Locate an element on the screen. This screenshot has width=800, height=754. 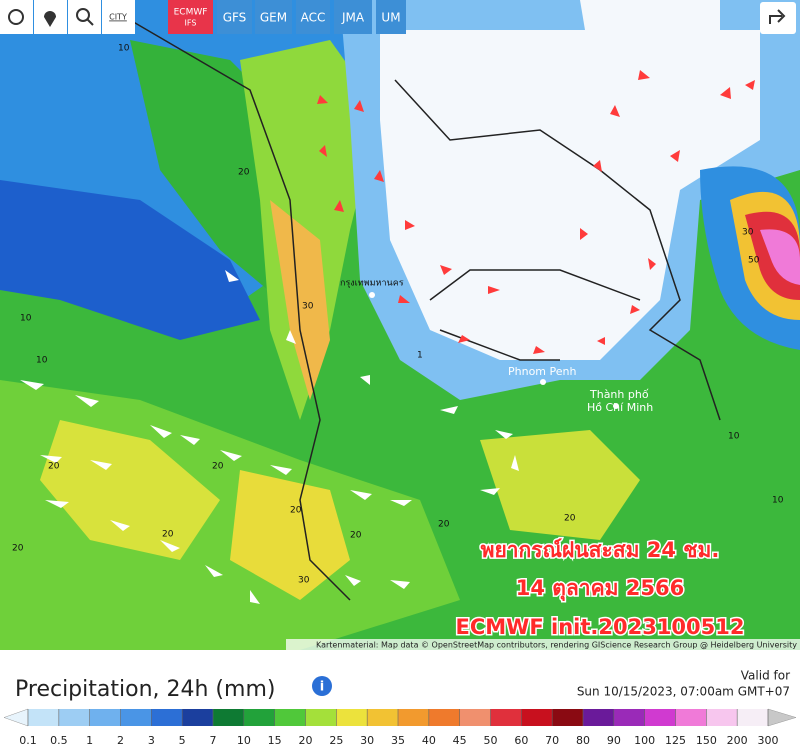
scale-label: 0.1 is located at coordinates (28, 740).